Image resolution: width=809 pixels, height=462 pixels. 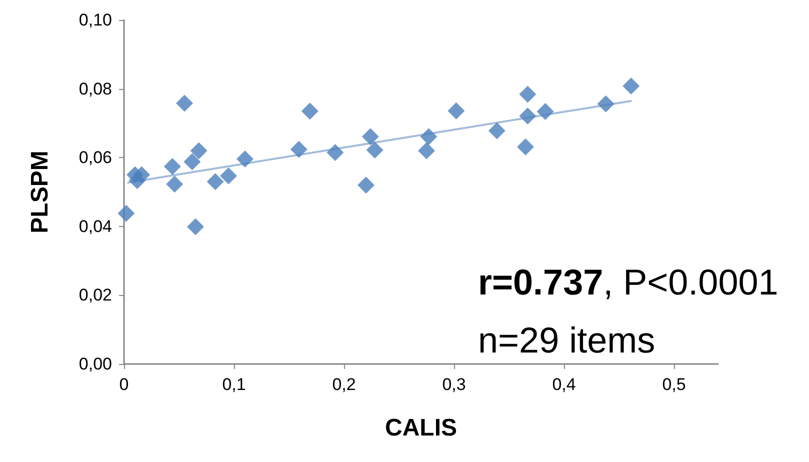 What do you see at coordinates (674, 384) in the screenshot?
I see `x-tick-label: 0,5` at bounding box center [674, 384].